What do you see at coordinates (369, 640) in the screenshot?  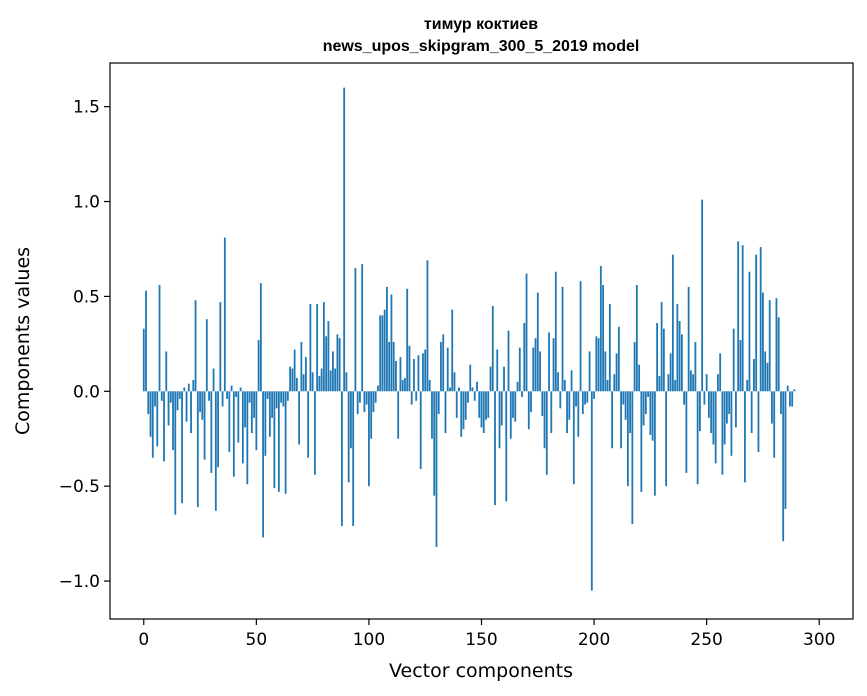 I see `x-tick-label: 100` at bounding box center [369, 640].